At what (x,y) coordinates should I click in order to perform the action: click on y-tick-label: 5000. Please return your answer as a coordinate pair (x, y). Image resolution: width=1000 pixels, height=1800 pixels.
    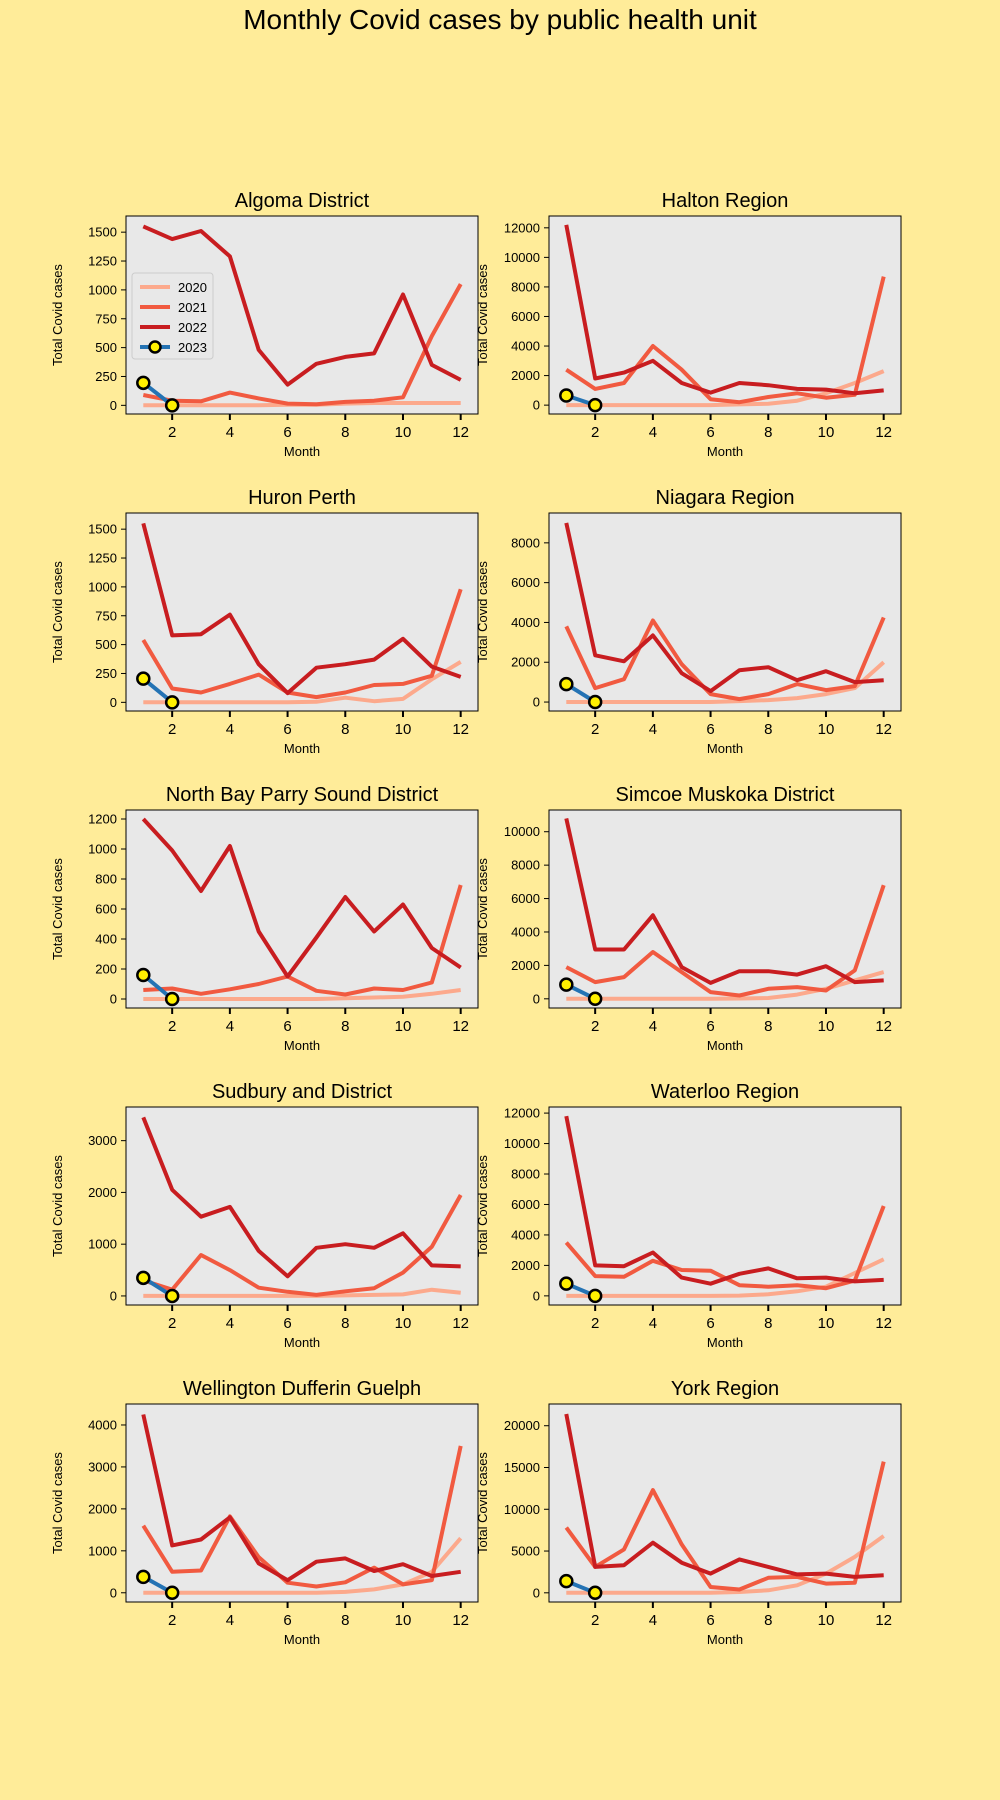
    Looking at the image, I should click on (525, 1551).